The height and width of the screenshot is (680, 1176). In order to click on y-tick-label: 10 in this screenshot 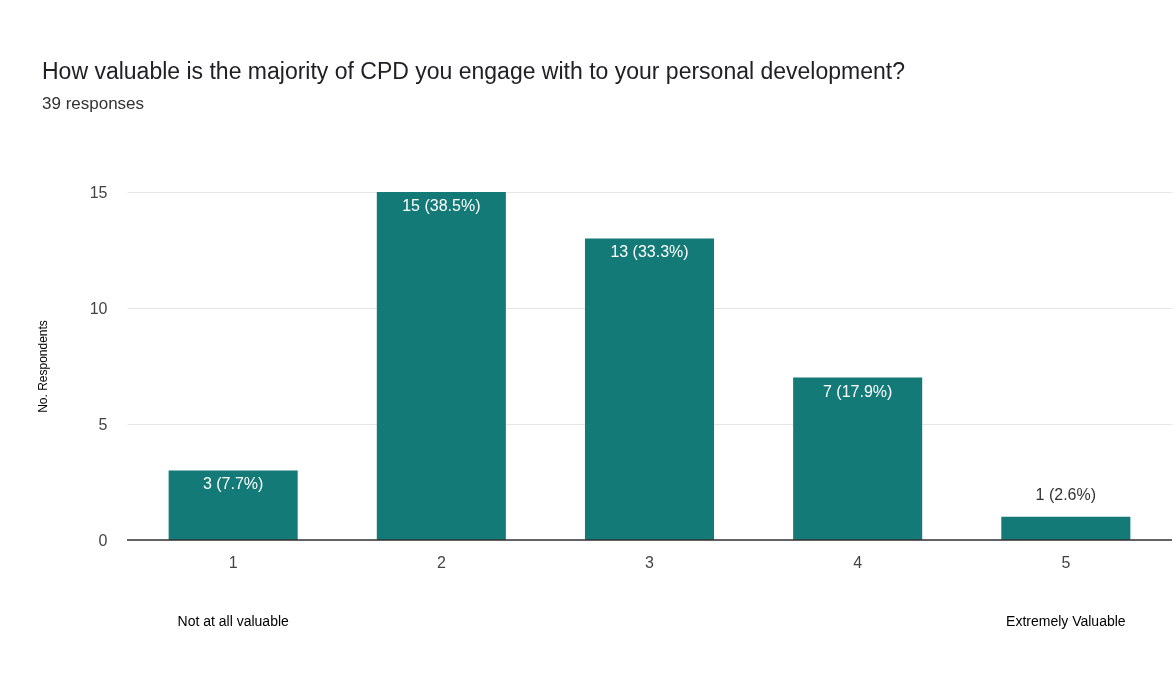, I will do `click(98, 308)`.